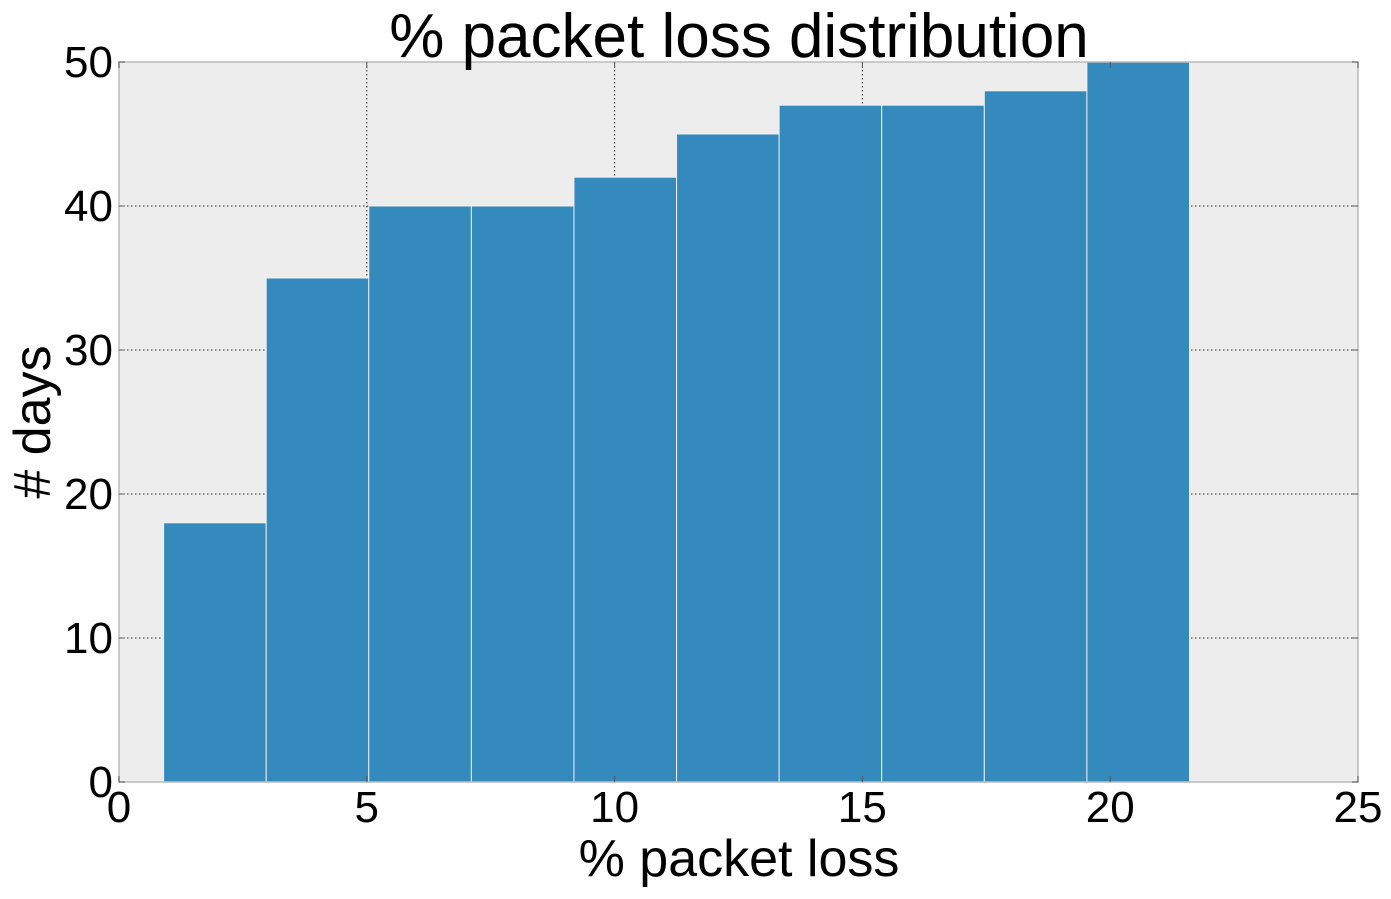 The width and height of the screenshot is (1391, 899). What do you see at coordinates (88, 206) in the screenshot?
I see `y-tick-label: 40` at bounding box center [88, 206].